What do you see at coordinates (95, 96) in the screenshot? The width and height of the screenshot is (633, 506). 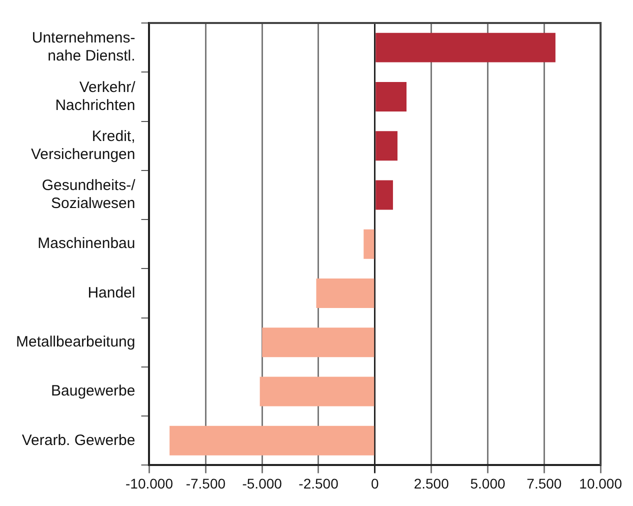 I see `y-tick-label: Verkehr/ Nachrichten` at bounding box center [95, 96].